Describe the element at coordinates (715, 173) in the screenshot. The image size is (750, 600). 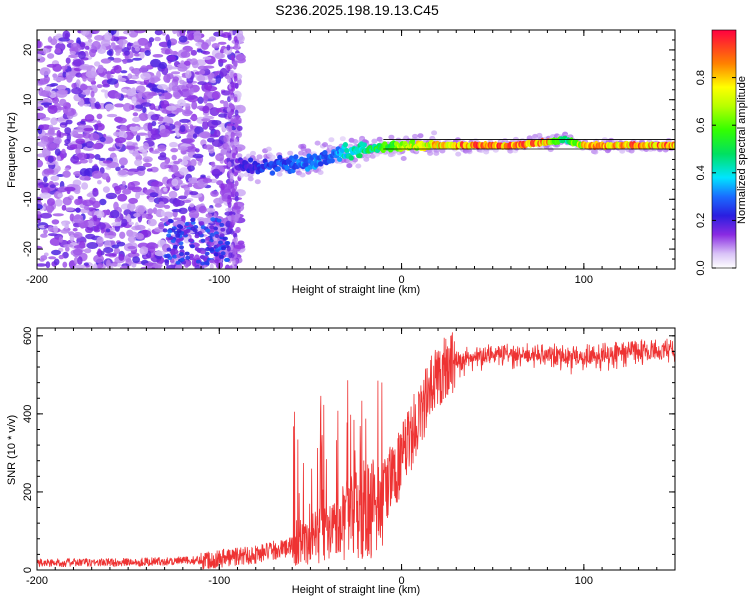
I see `colorbar-ticks: 0.0 0.2 0.4 0.6 0.8` at that location.